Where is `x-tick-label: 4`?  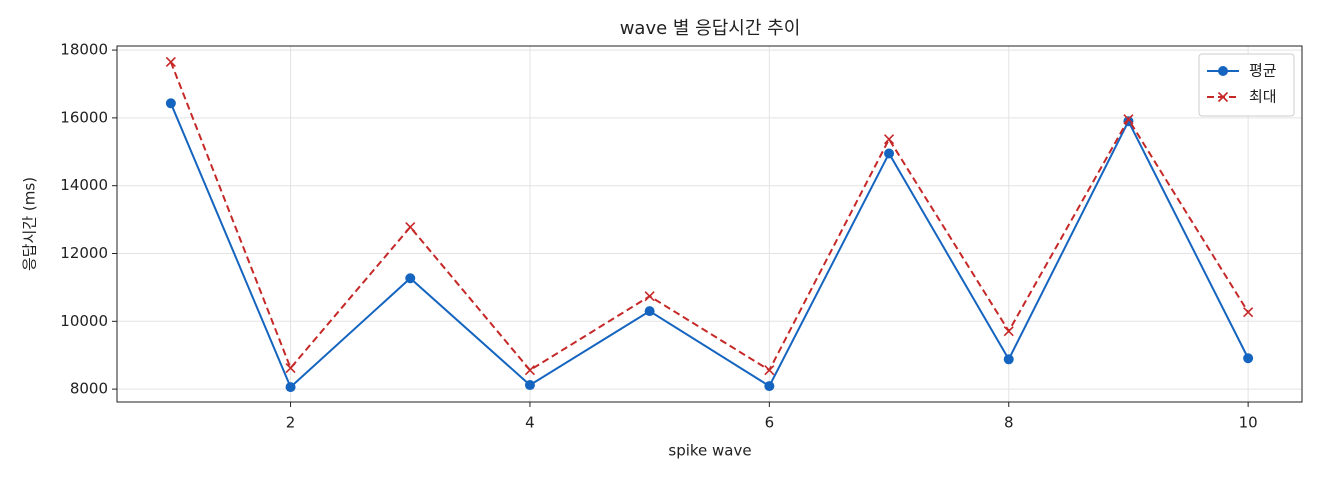 x-tick-label: 4 is located at coordinates (530, 423).